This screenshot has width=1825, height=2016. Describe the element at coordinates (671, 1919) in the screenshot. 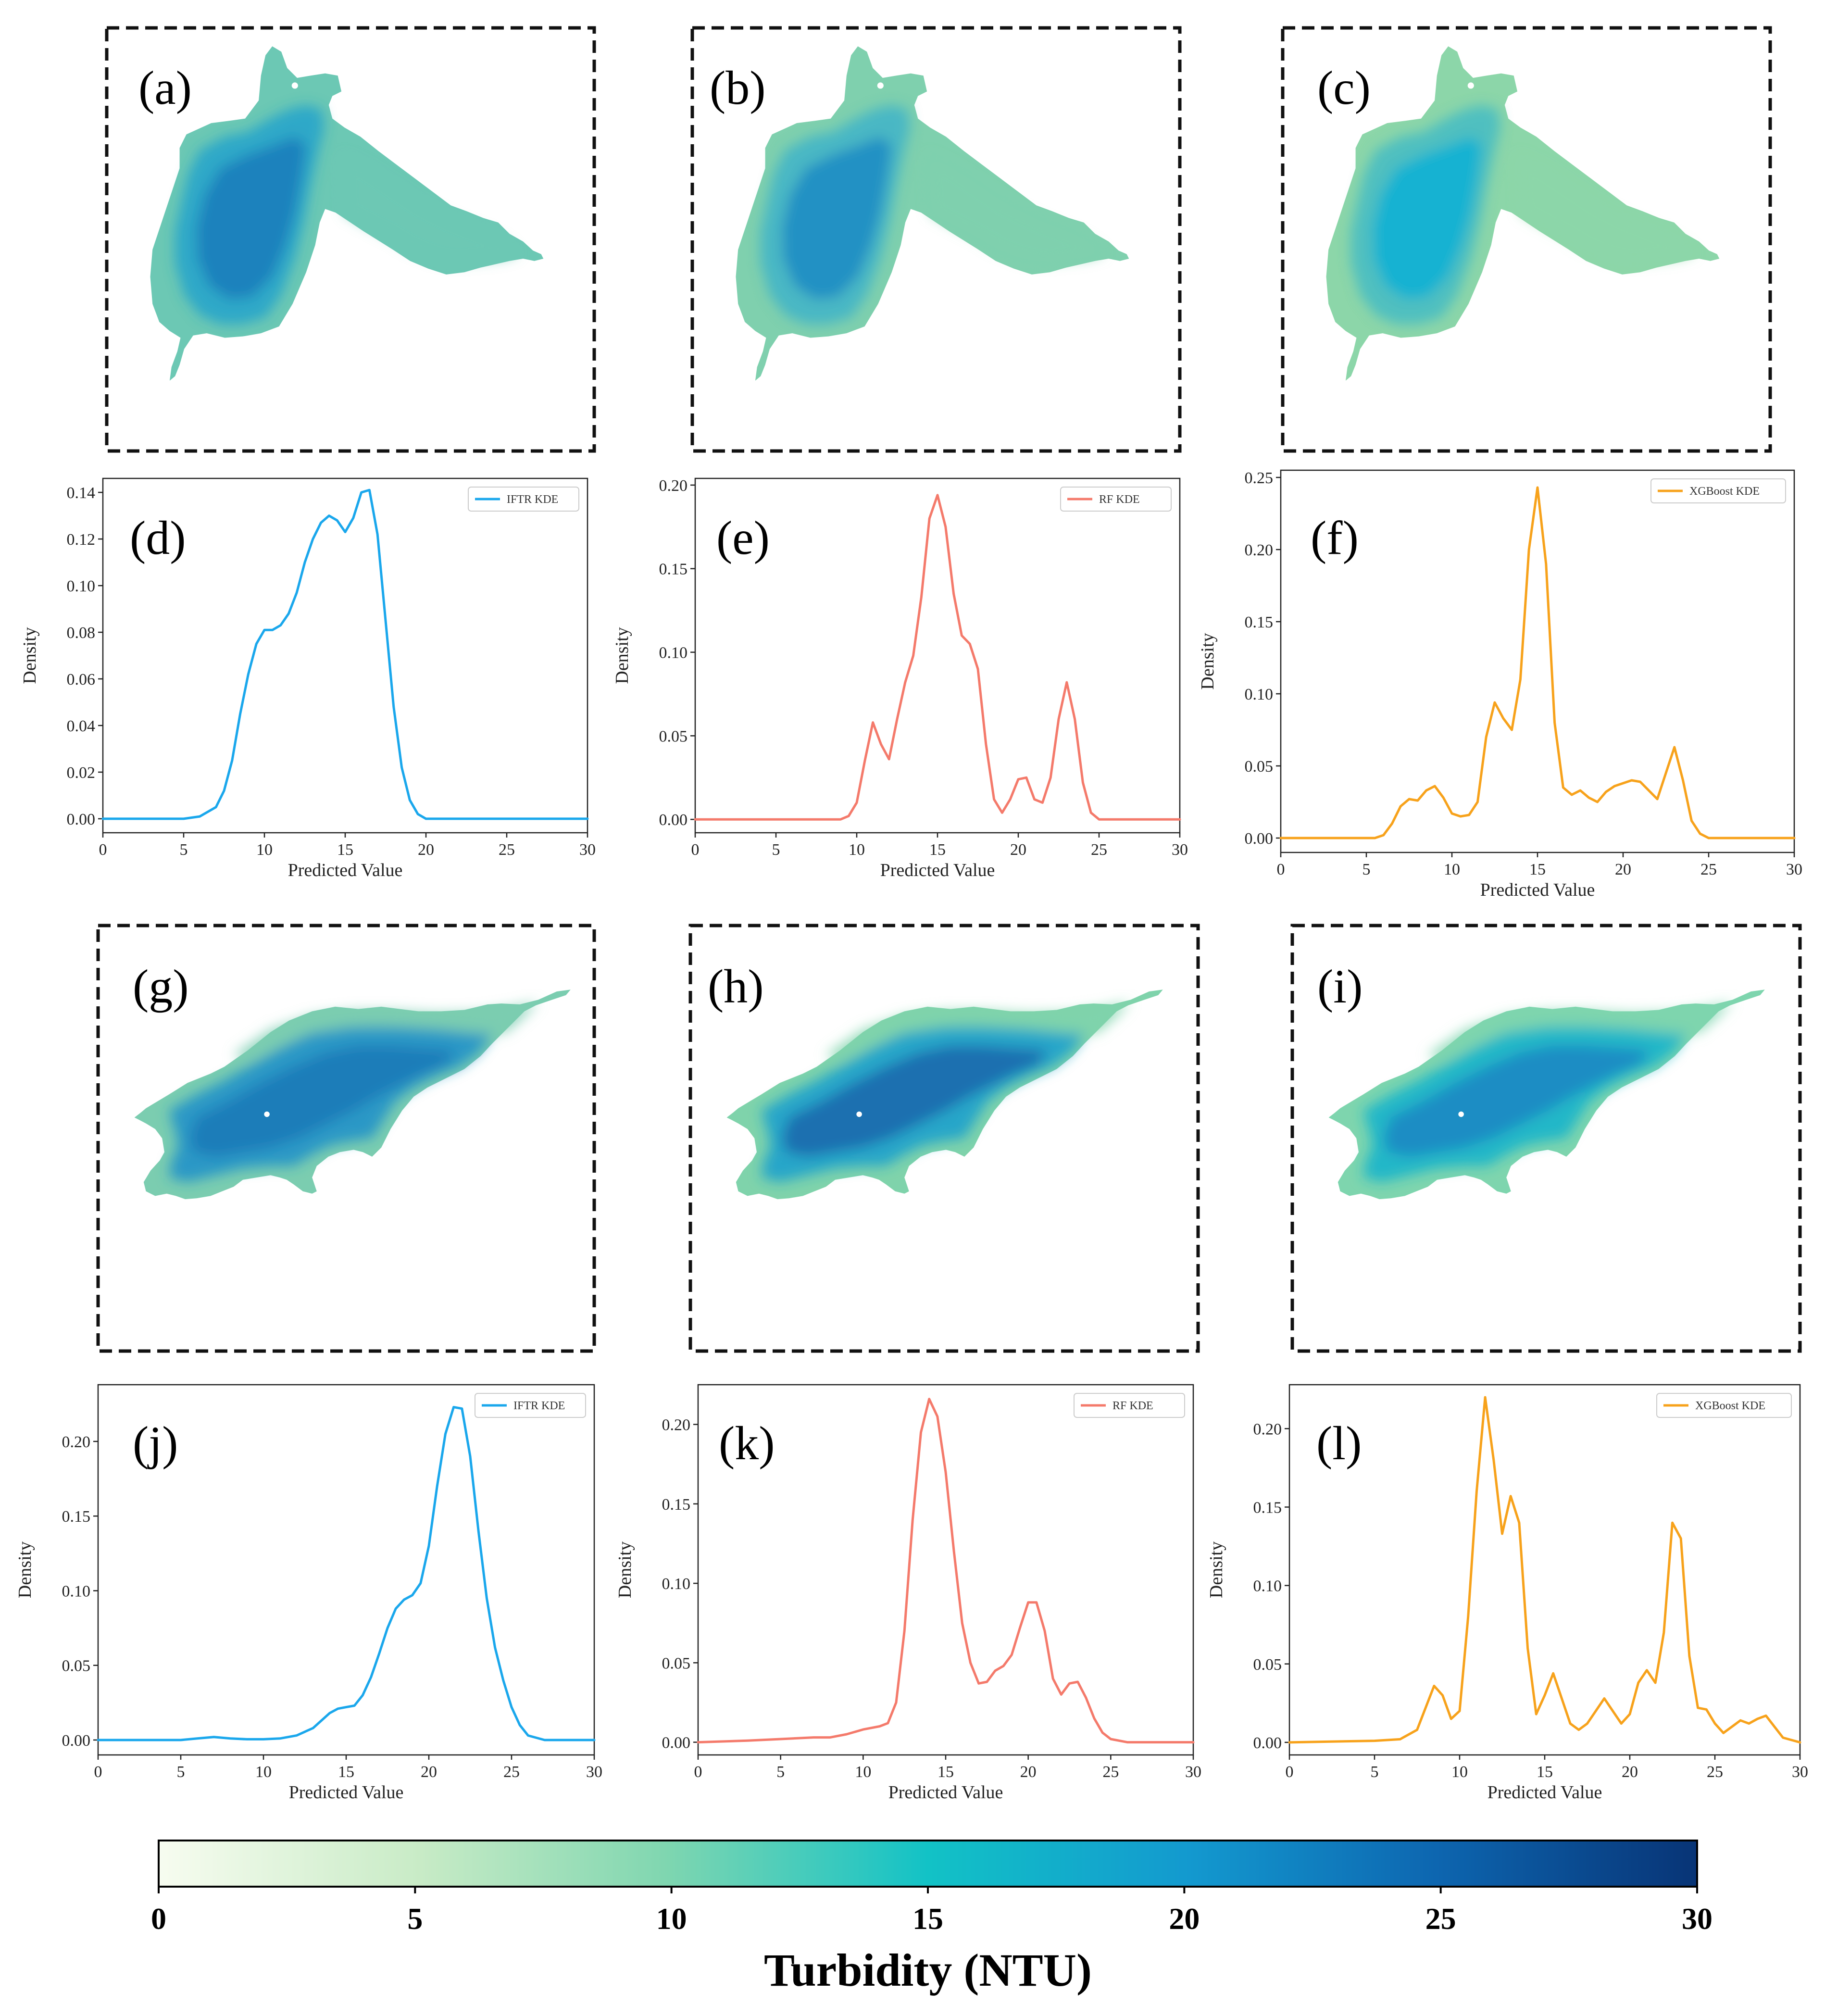

I see `colorbar-tick-label: 10` at that location.